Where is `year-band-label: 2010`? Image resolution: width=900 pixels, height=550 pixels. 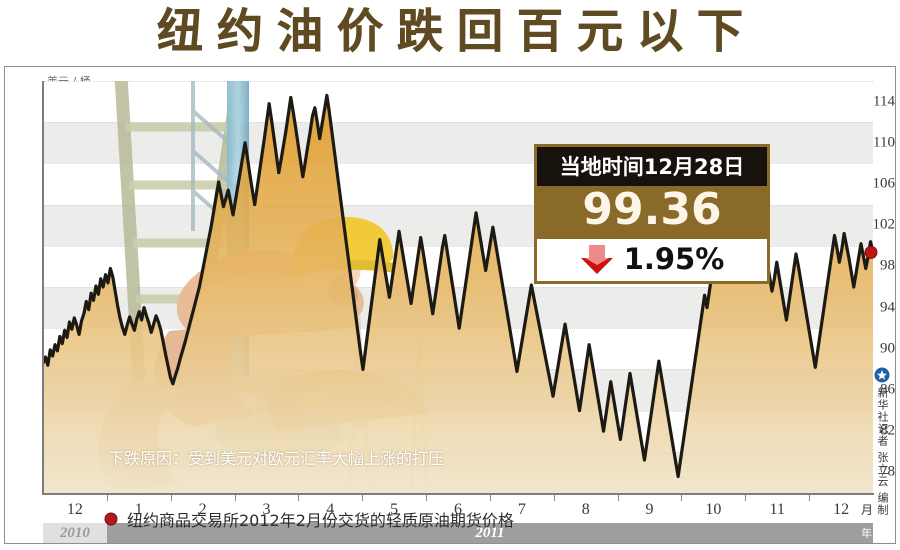
year-band-label: 2010 is located at coordinates (74, 532).